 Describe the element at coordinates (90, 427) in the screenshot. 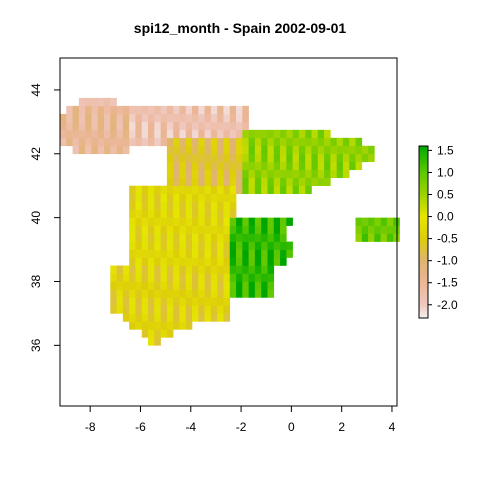

I see `x-tick-label: -8` at that location.